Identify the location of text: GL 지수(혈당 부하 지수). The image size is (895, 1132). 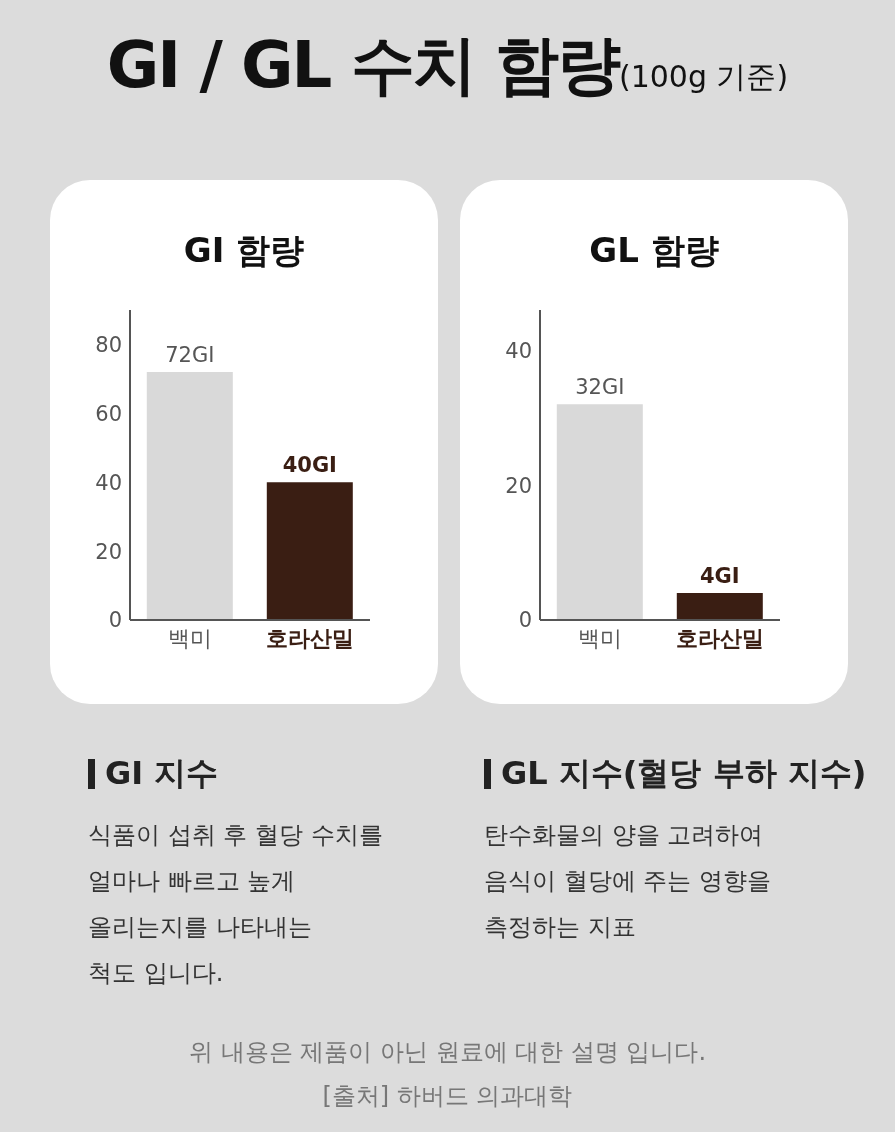
(684, 773).